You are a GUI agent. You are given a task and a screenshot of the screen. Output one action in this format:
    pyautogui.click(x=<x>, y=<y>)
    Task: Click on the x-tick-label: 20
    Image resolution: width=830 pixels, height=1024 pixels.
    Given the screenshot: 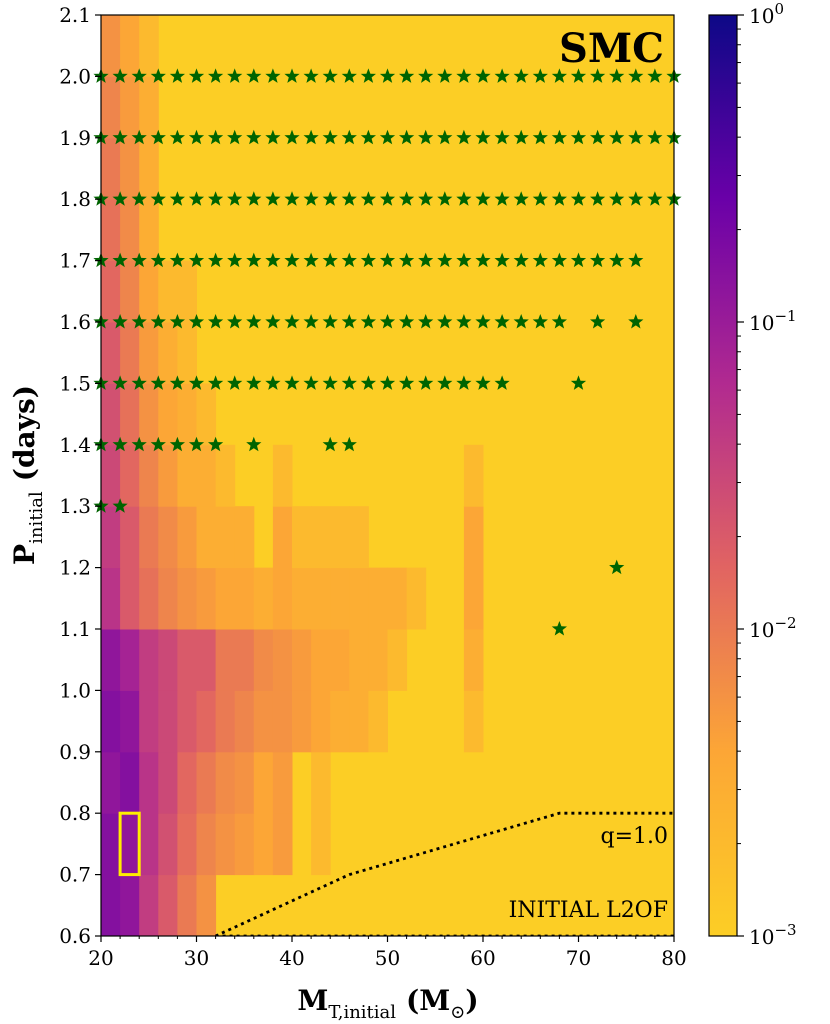 What is the action you would take?
    pyautogui.click(x=100, y=958)
    